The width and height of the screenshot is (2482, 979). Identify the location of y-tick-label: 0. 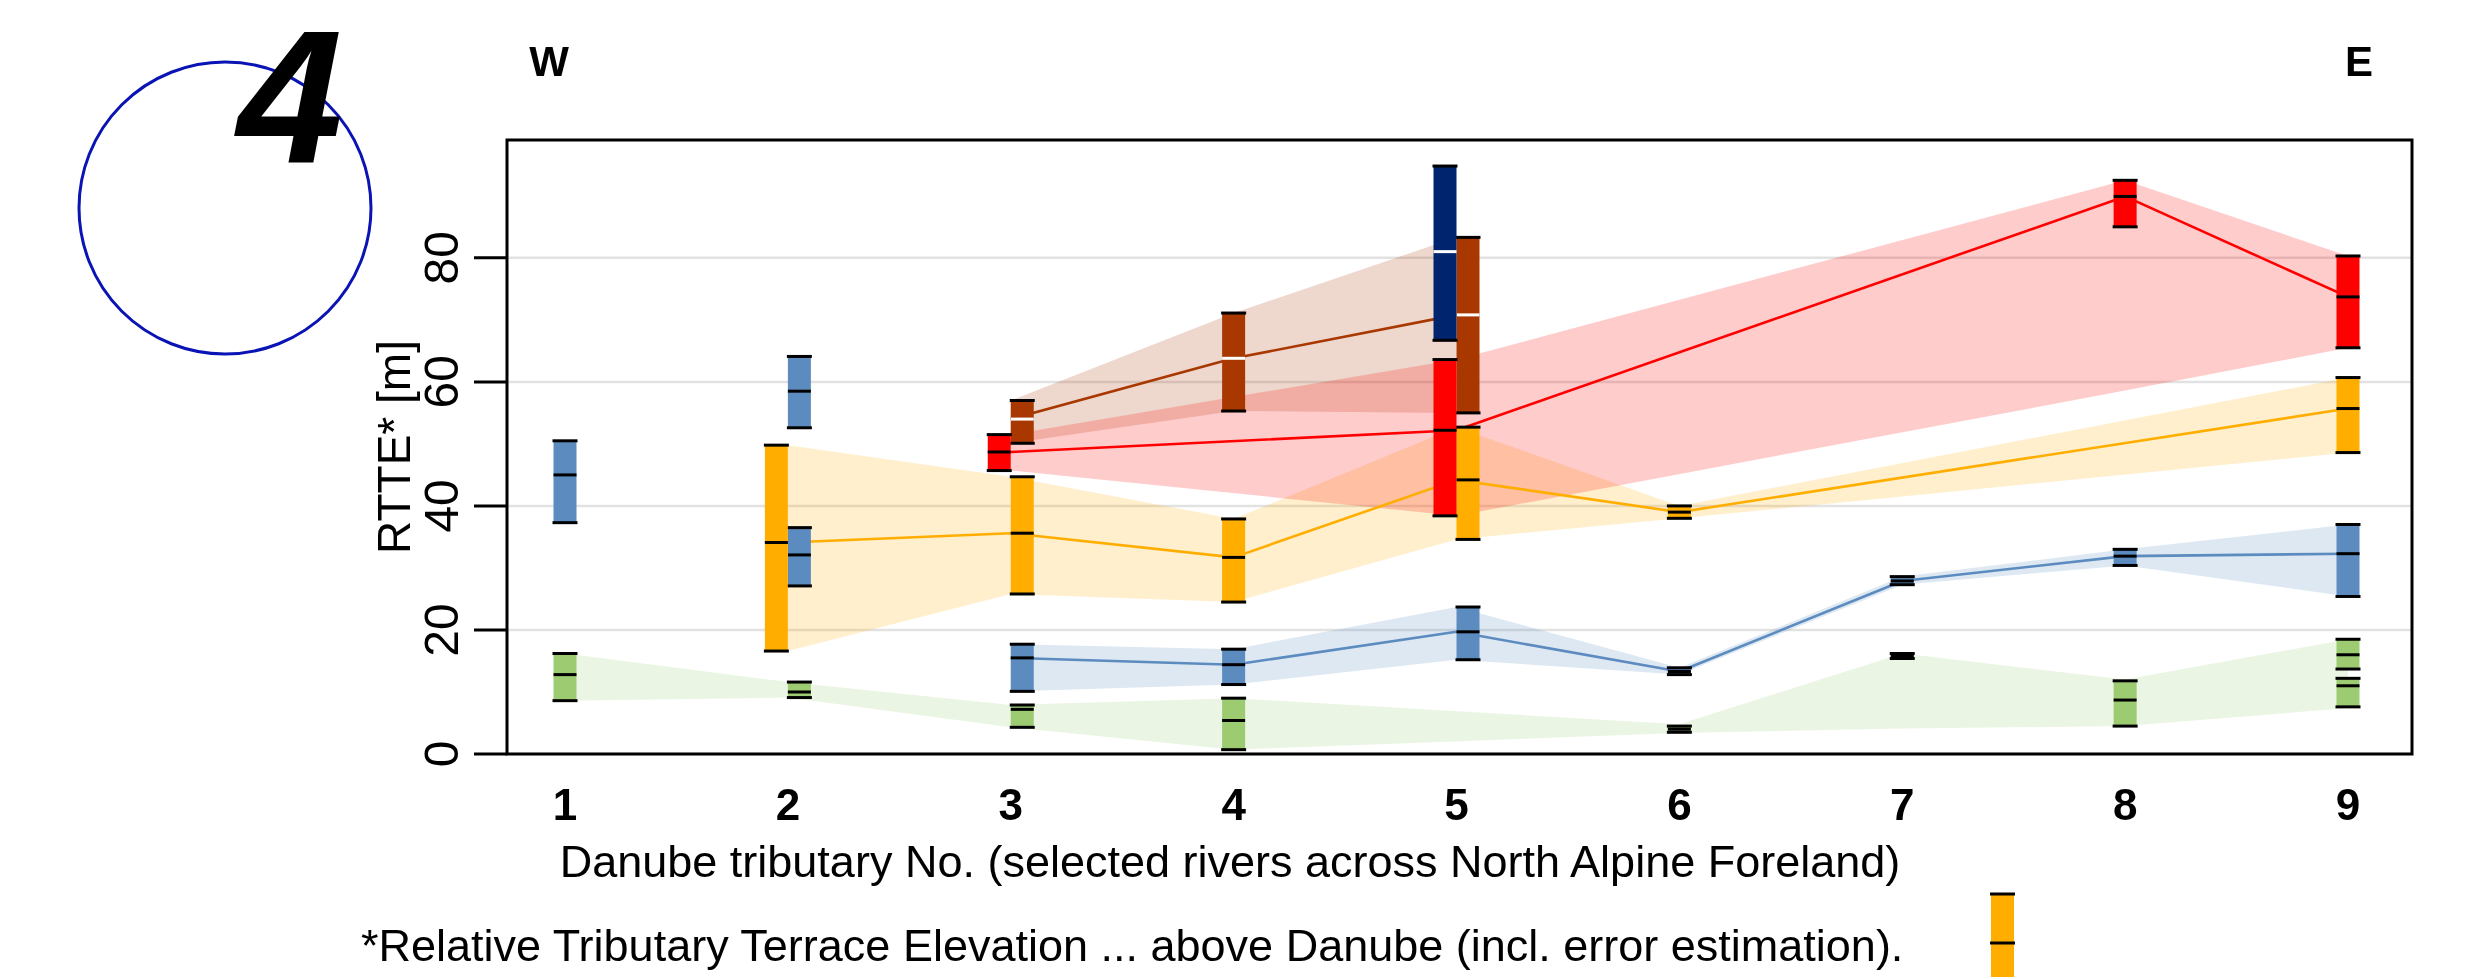
(441, 754).